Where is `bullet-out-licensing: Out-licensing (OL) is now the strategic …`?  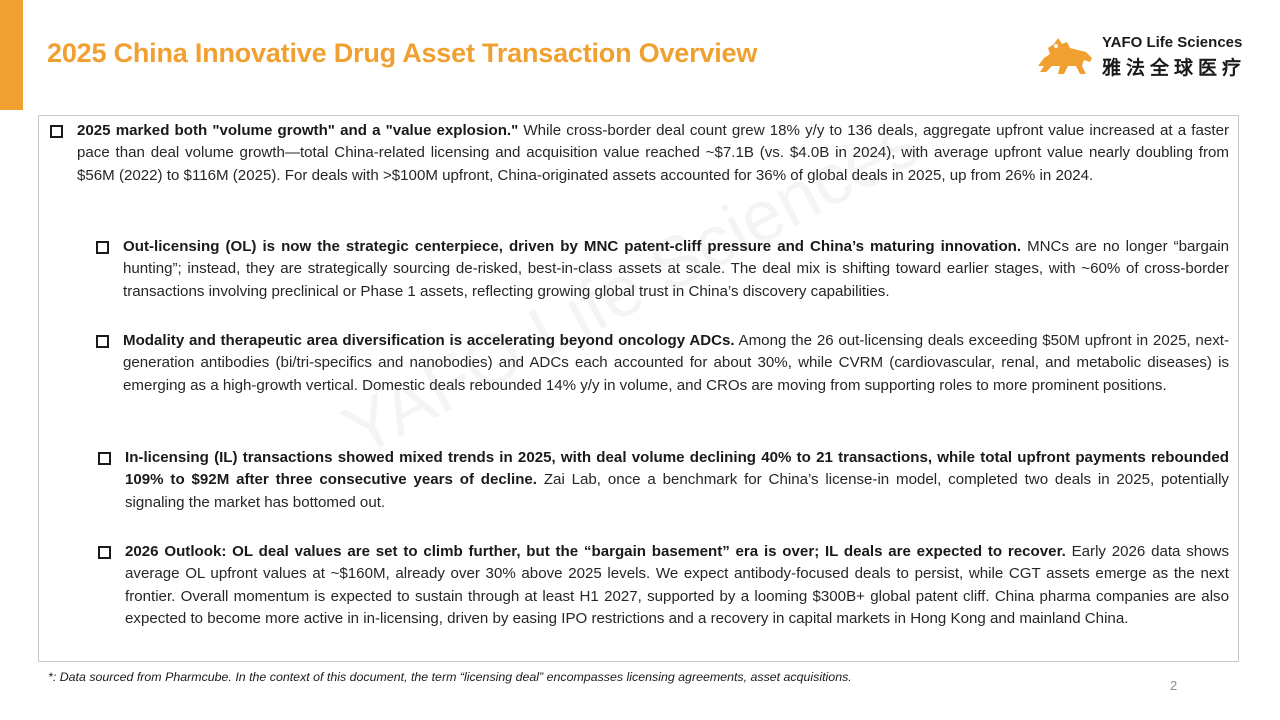
bullet-out-licensing: Out-licensing (OL) is now the strategic … is located at coordinates (676, 269).